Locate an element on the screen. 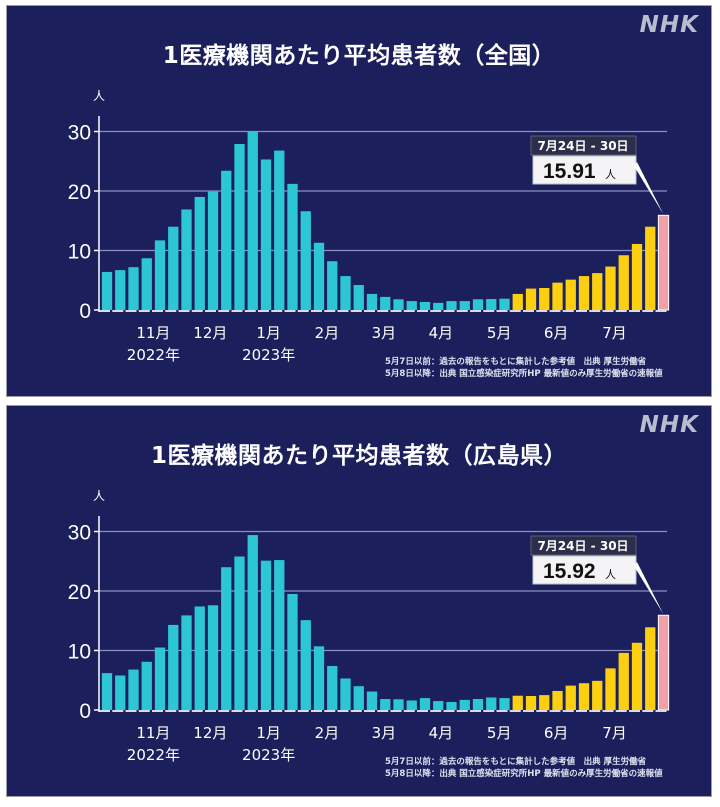 The width and height of the screenshot is (720, 807). x-month-label: 5月 is located at coordinates (499, 333).